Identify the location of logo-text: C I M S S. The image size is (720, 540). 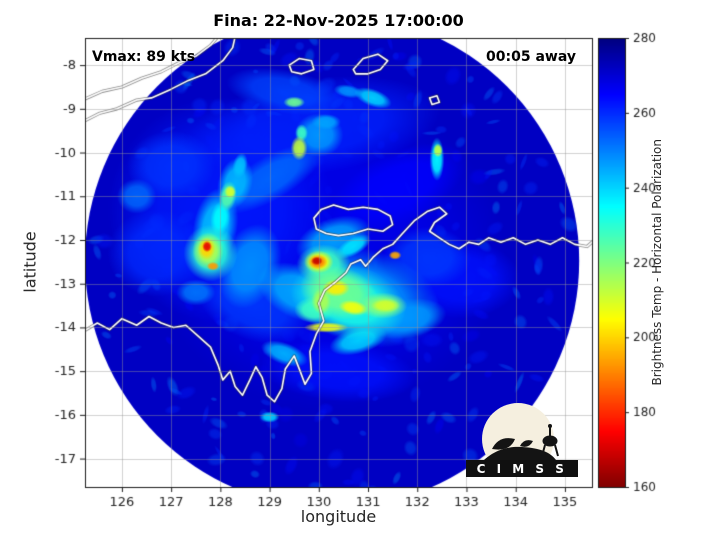
(522, 469).